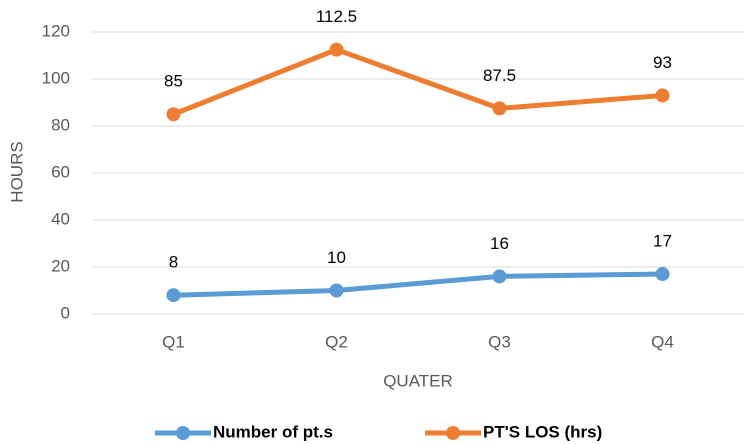 The width and height of the screenshot is (745, 444). I want to click on data-label: 16, so click(499, 243).